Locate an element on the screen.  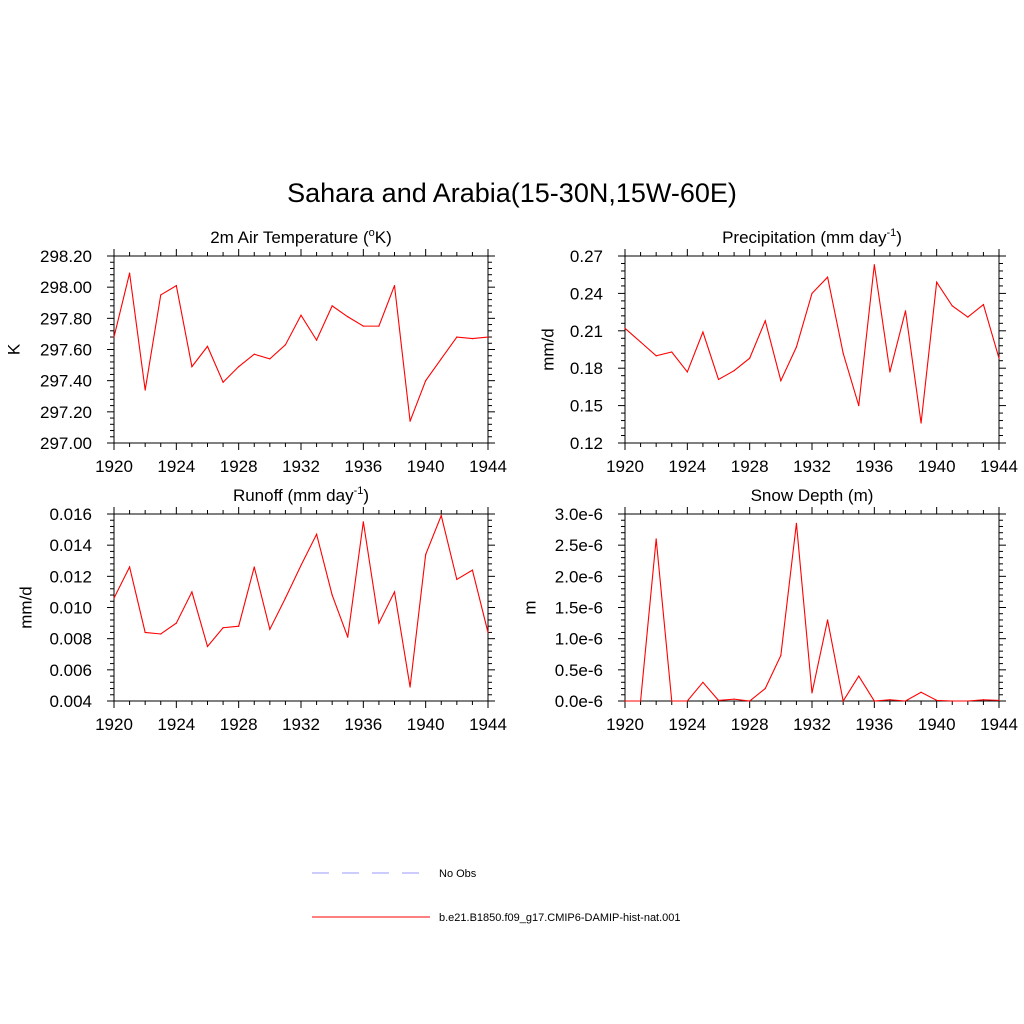
panel-title: Precipitation (mm day-1) is located at coordinates (812, 237).